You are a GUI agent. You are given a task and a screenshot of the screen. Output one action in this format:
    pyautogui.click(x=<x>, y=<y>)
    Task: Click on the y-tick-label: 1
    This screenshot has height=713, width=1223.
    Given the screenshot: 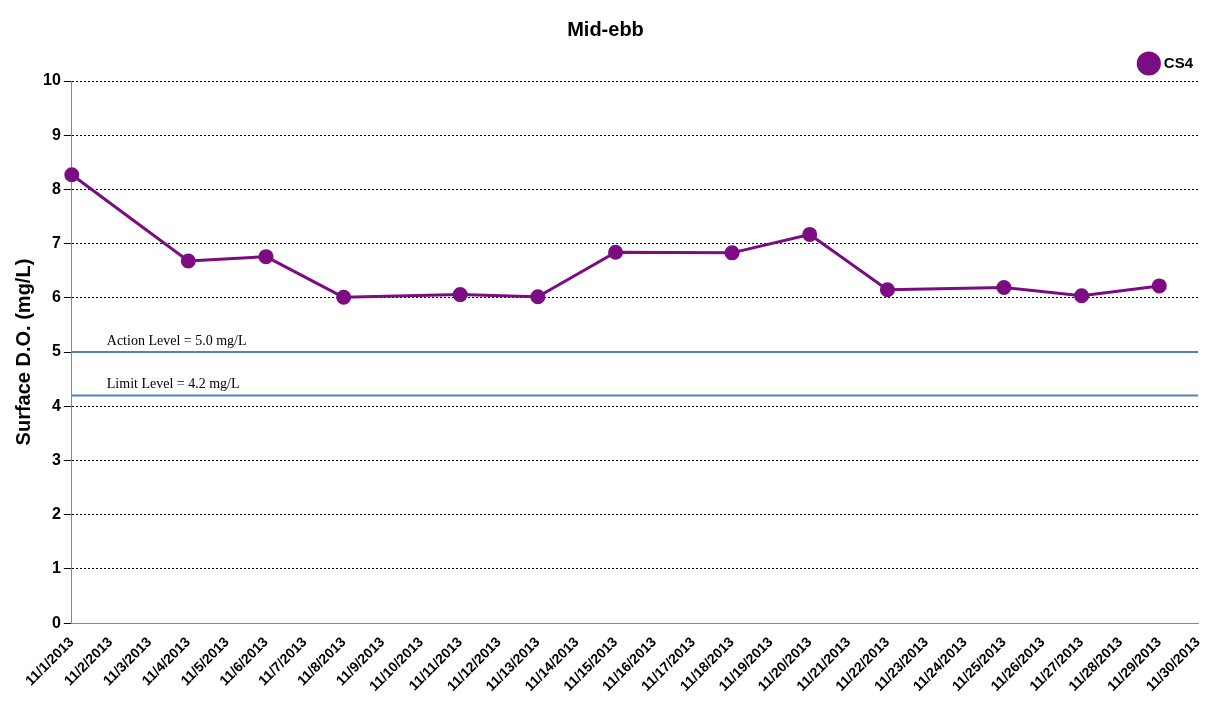 What is the action you would take?
    pyautogui.click(x=56, y=568)
    